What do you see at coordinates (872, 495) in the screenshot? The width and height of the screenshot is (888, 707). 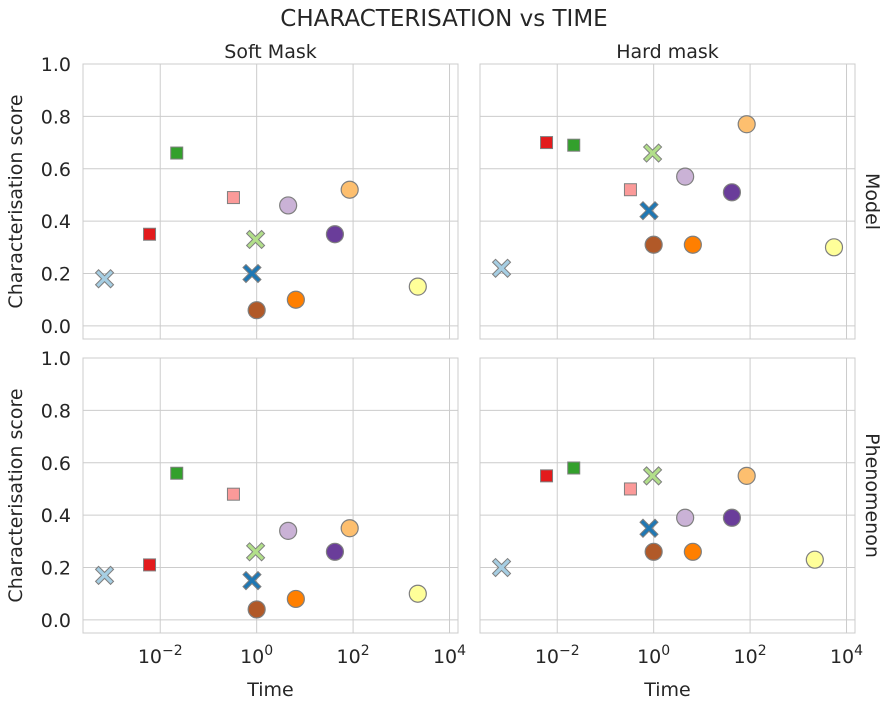 I see `row-title: Phenomenon` at bounding box center [872, 495].